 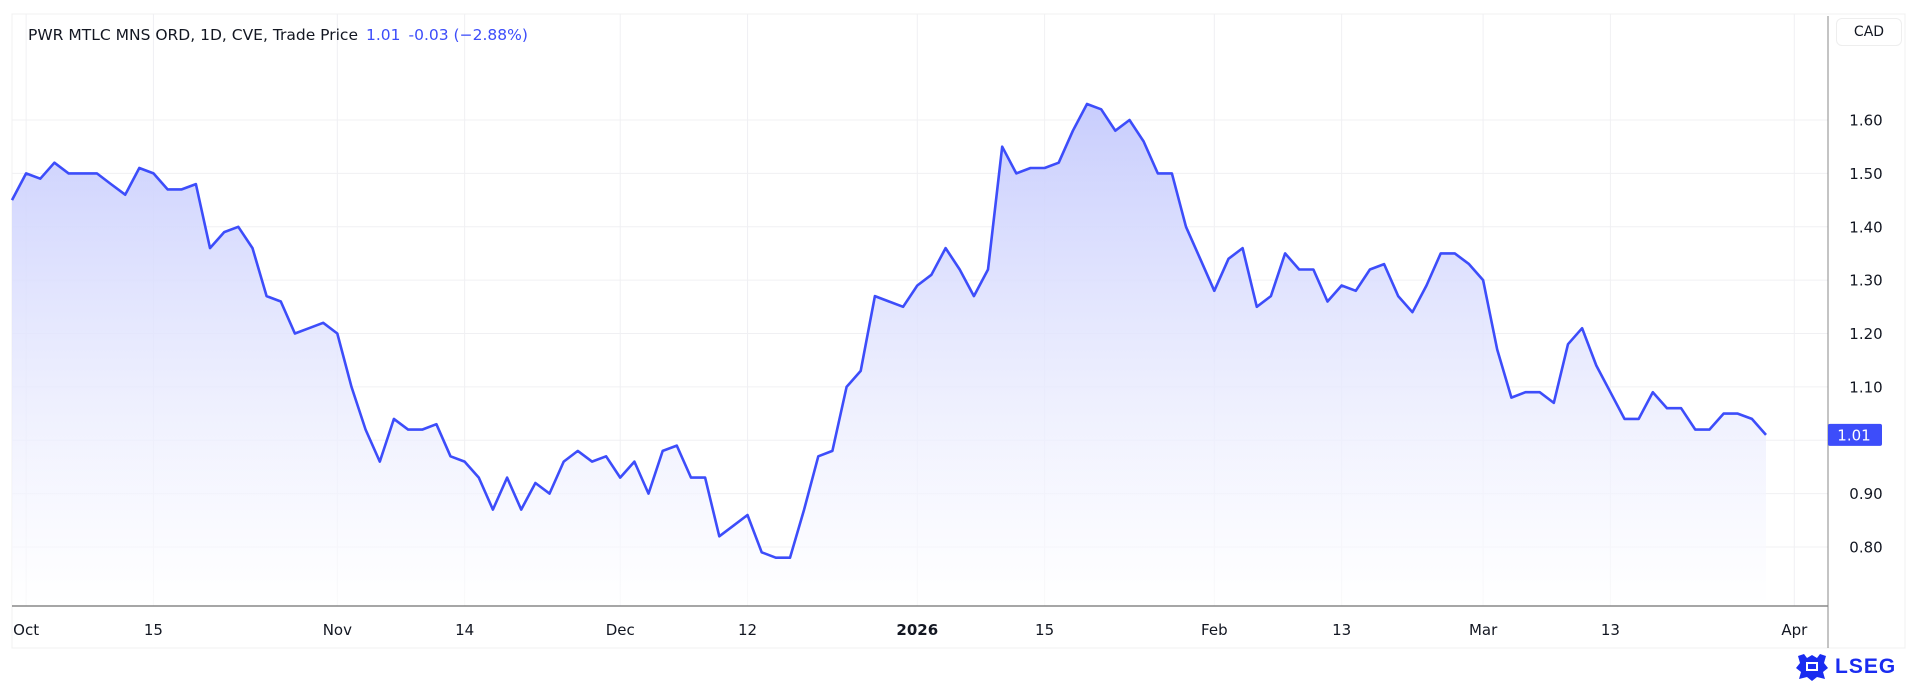 What do you see at coordinates (1865, 548) in the screenshot?
I see `y-tick-label: 0.80` at bounding box center [1865, 548].